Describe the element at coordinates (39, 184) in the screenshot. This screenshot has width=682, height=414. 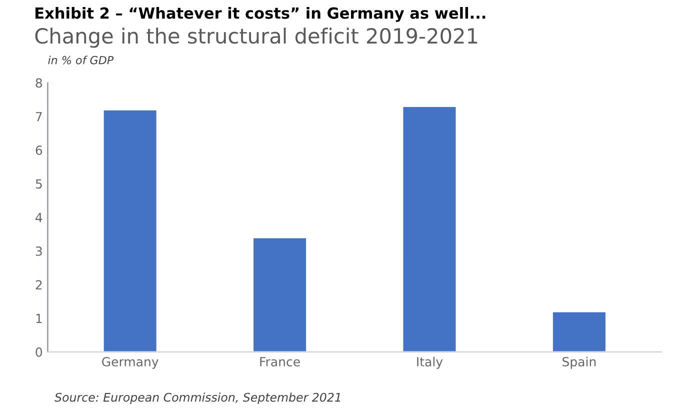
I see `y-tick-label: 5` at that location.